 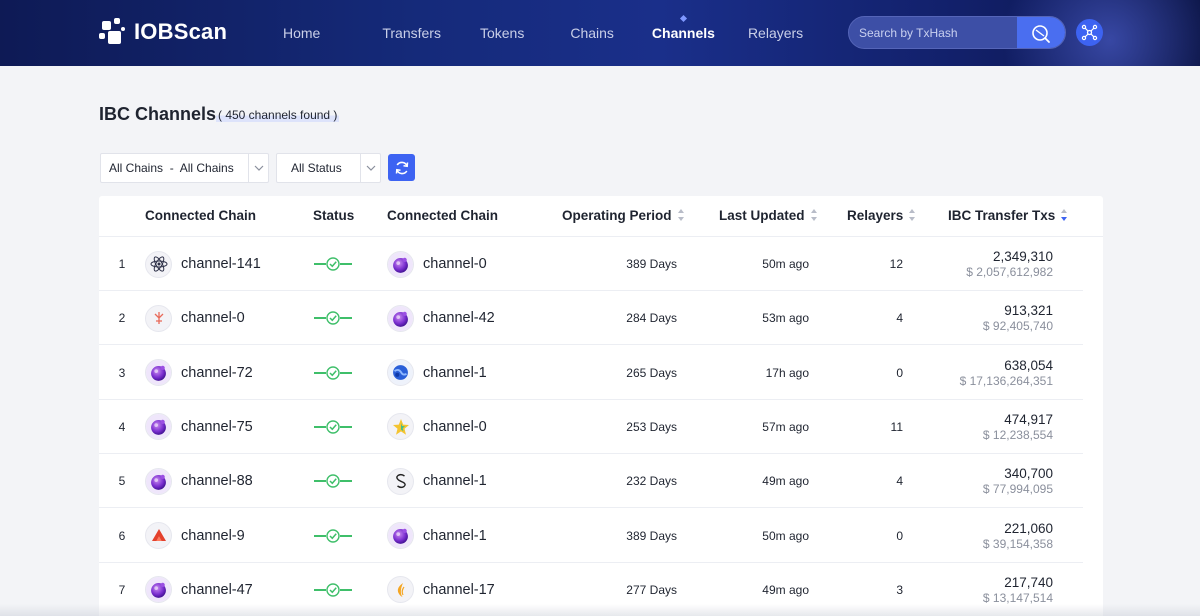 What do you see at coordinates (684, 18) in the screenshot?
I see `active-indicator-icon` at bounding box center [684, 18].